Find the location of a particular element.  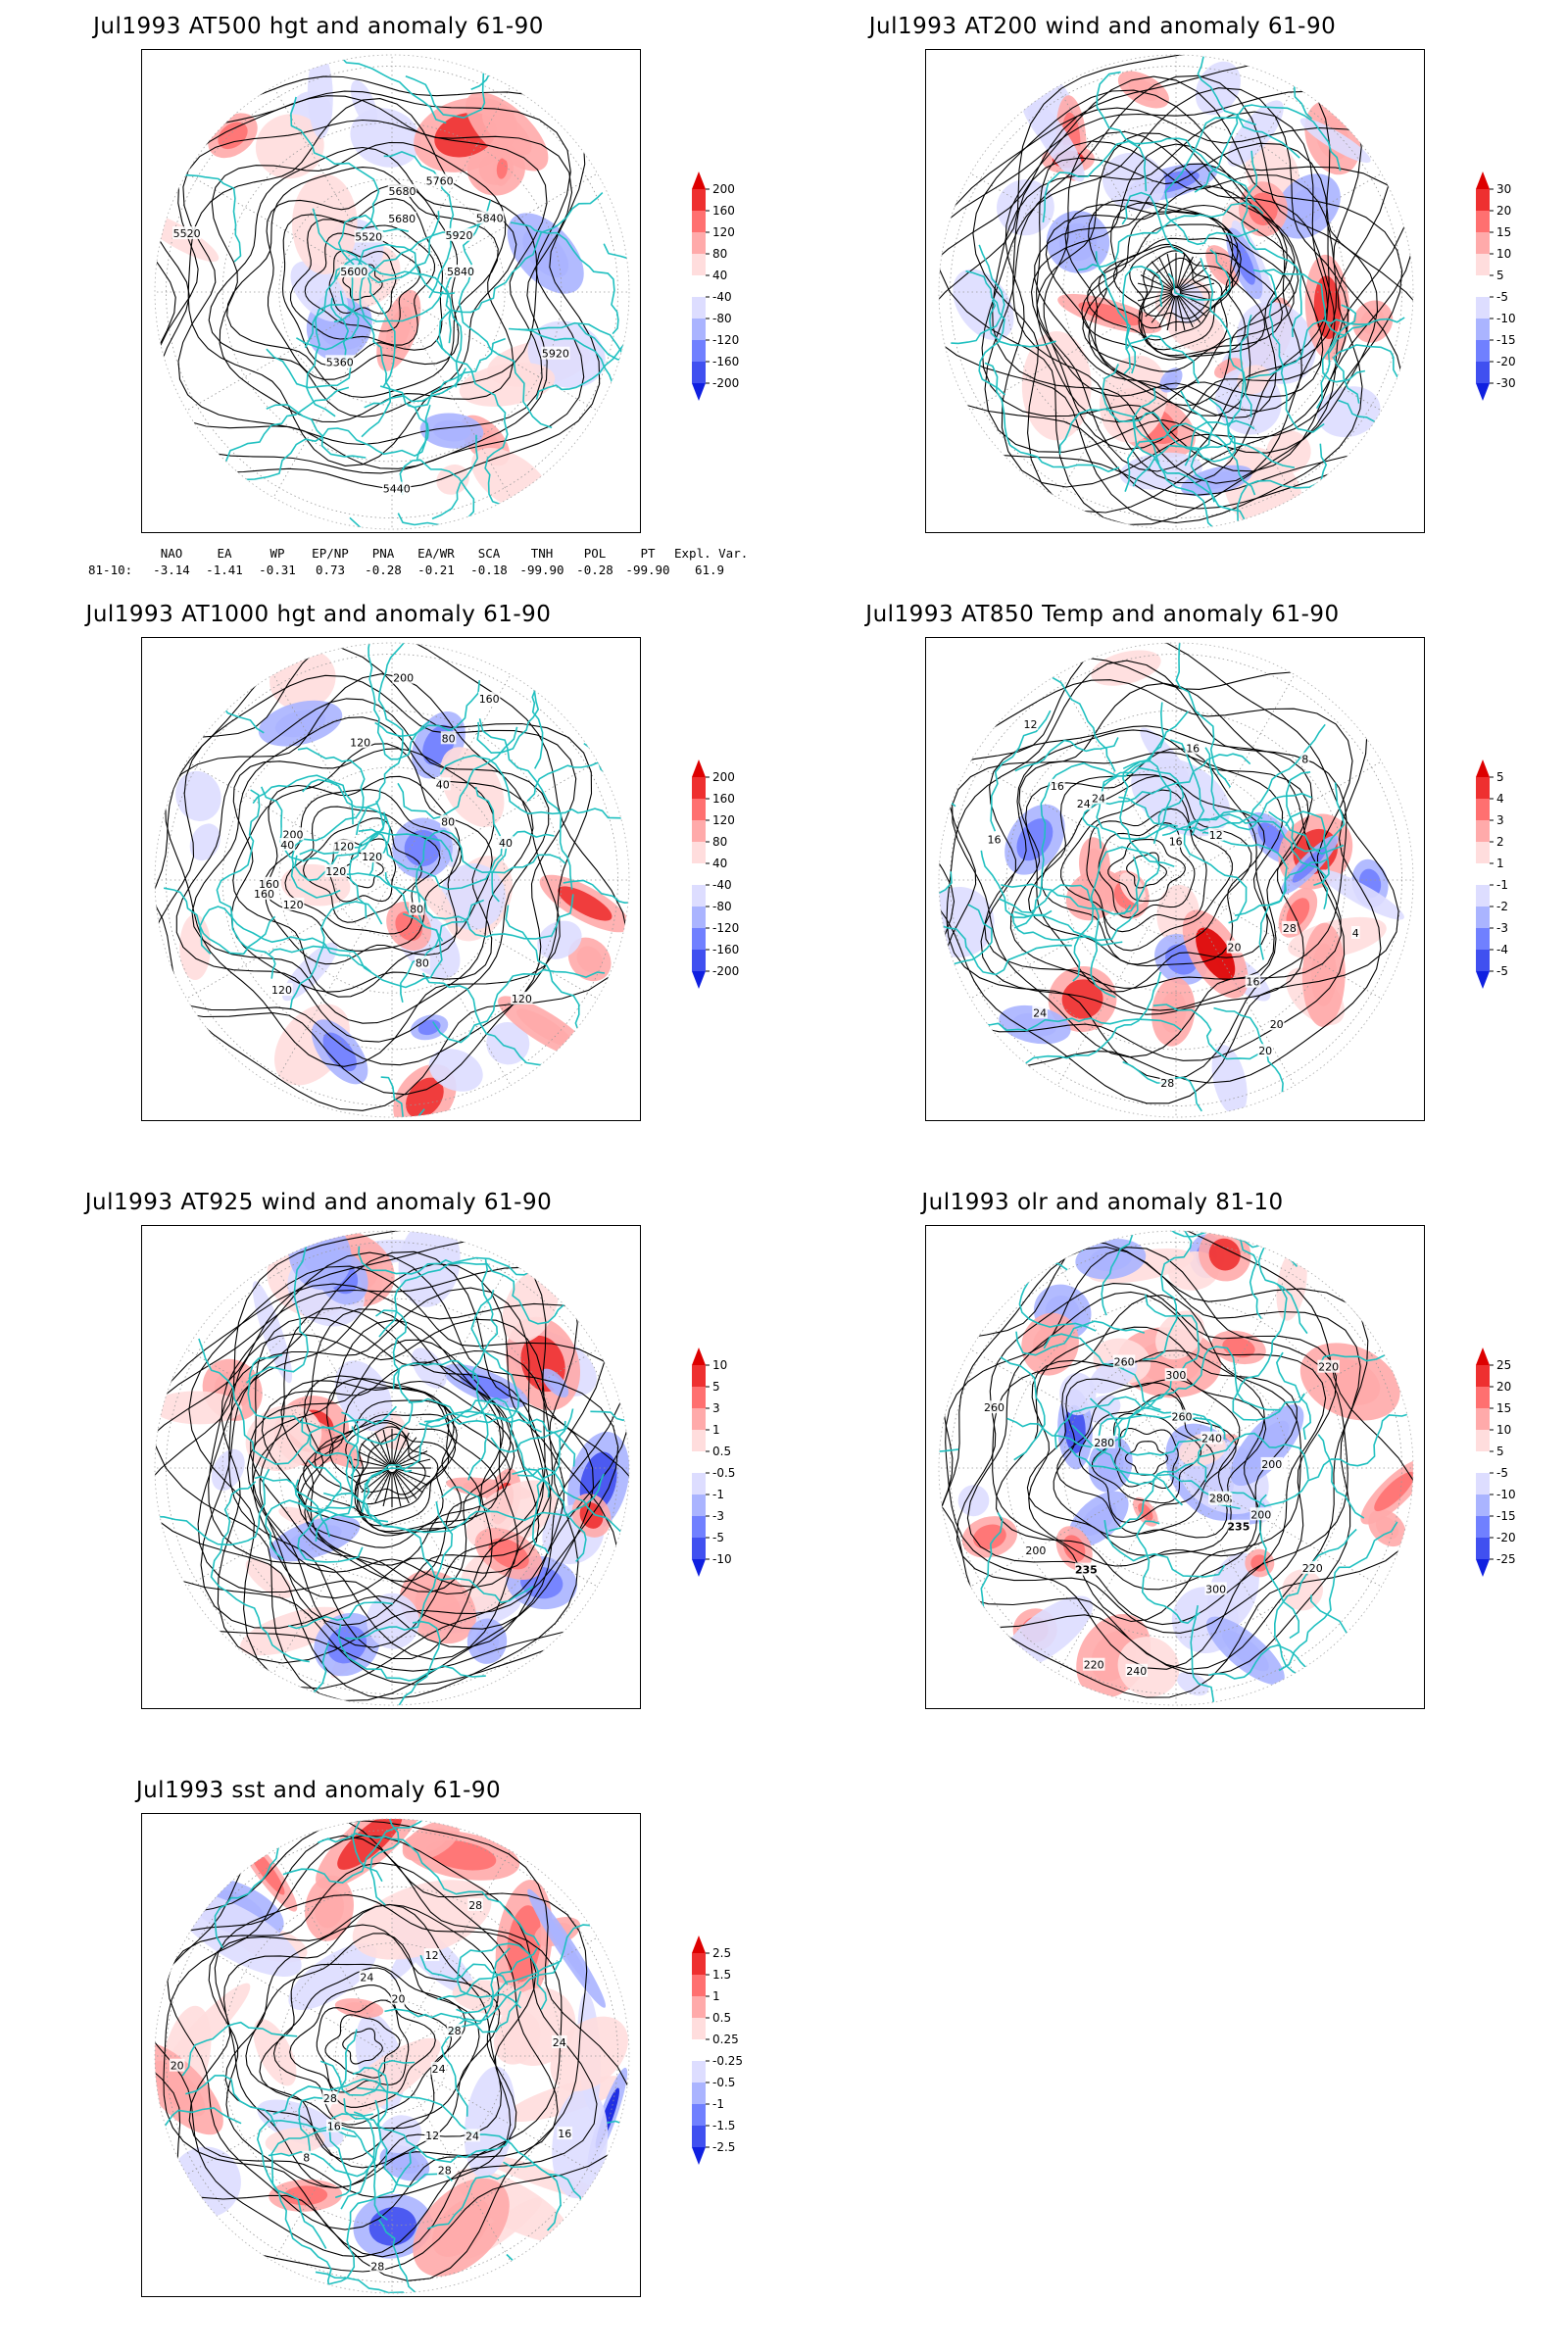

colorbar-tick-label: -160 is located at coordinates (725, 949).